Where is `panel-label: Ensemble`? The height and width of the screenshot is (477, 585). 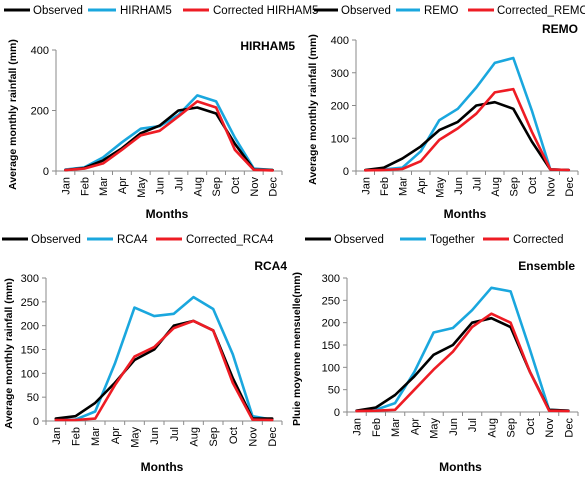 panel-label: Ensemble is located at coordinates (546, 266).